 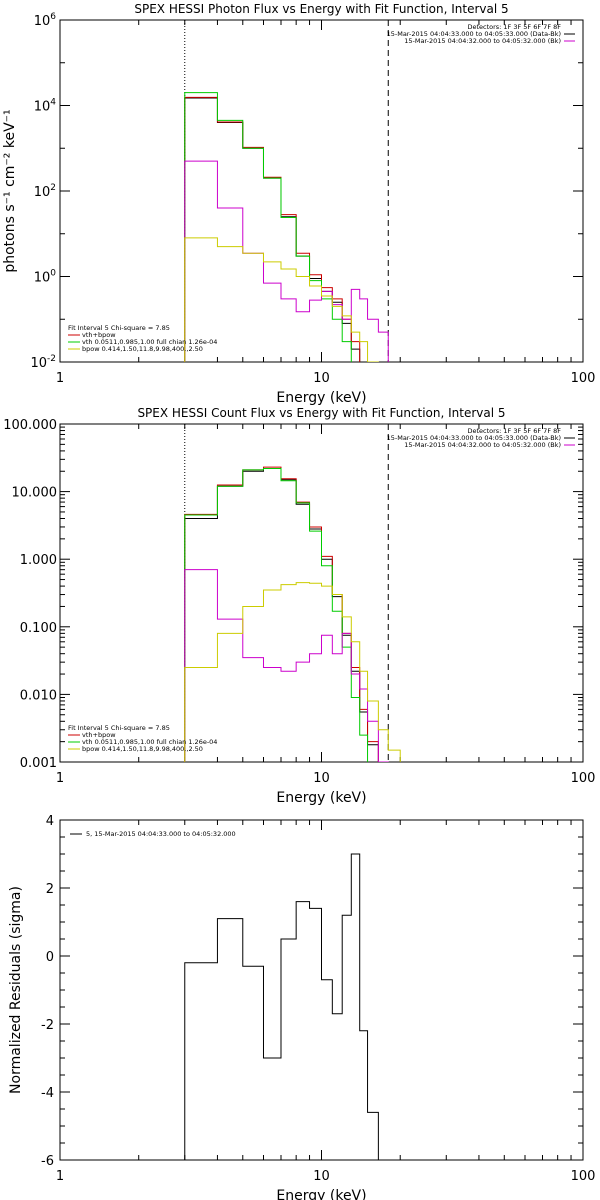 What do you see at coordinates (16, 990) in the screenshot?
I see `y-axis-label: Normalized Residuals (sigma)` at bounding box center [16, 990].